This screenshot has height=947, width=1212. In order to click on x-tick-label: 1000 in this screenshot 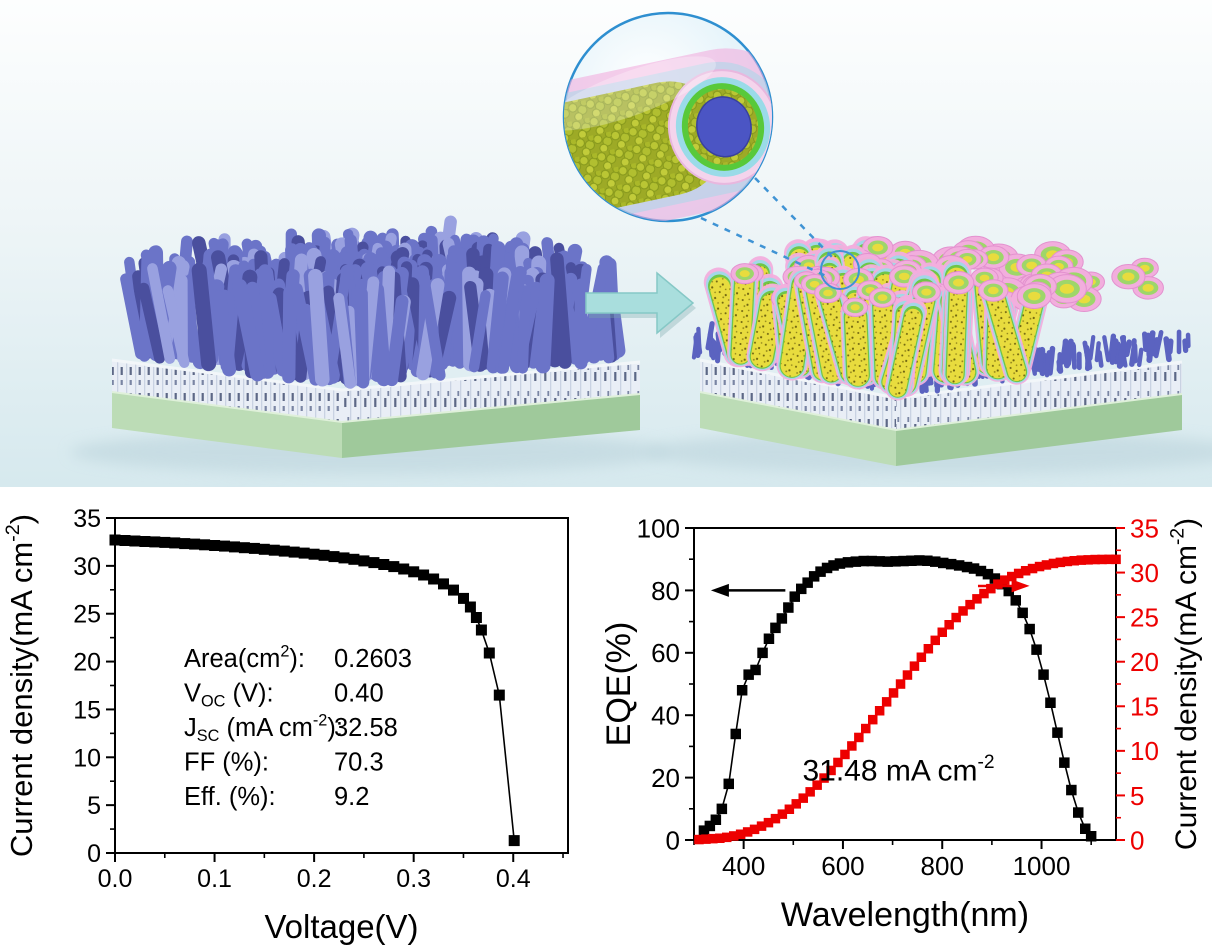, I will do `click(1042, 866)`.